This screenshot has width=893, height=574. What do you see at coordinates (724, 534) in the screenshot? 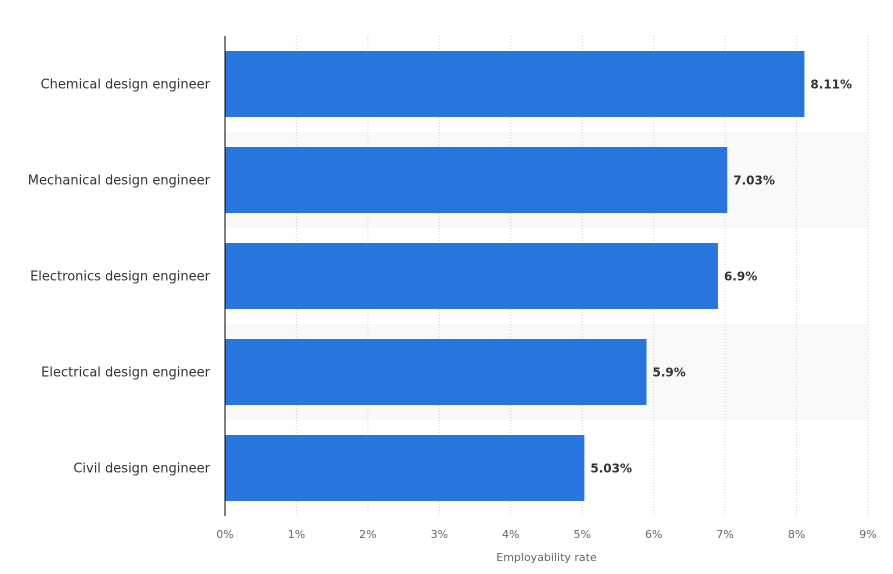
I see `x-tick-label: 7%` at bounding box center [724, 534].